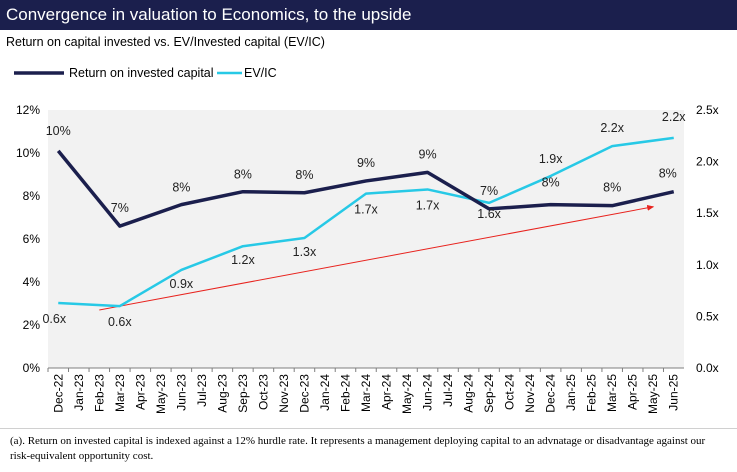 Image resolution: width=737 pixels, height=472 pixels. What do you see at coordinates (32, 282) in the screenshot?
I see `y-left-tick-label: 4%` at bounding box center [32, 282].